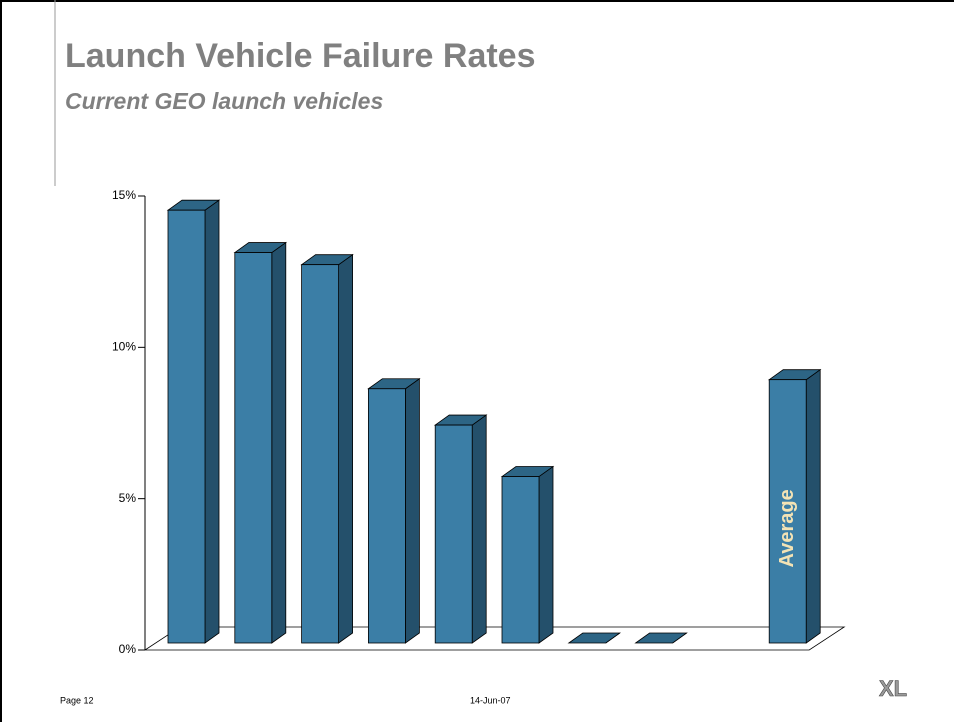 The width and height of the screenshot is (954, 722). What do you see at coordinates (124, 195) in the screenshot?
I see `y-tick-label: 15%` at bounding box center [124, 195].